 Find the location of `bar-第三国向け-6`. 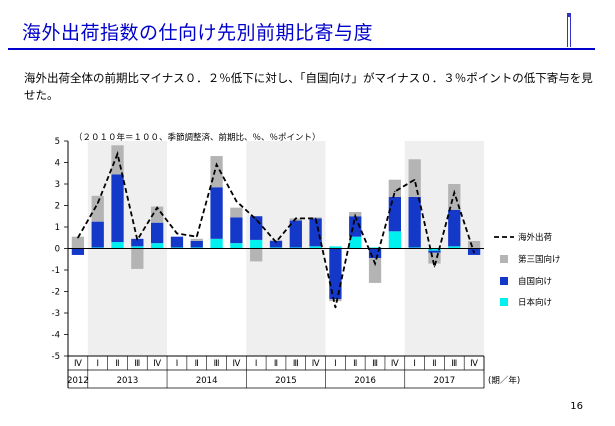

bar-第三国向け-6 is located at coordinates (196, 239).